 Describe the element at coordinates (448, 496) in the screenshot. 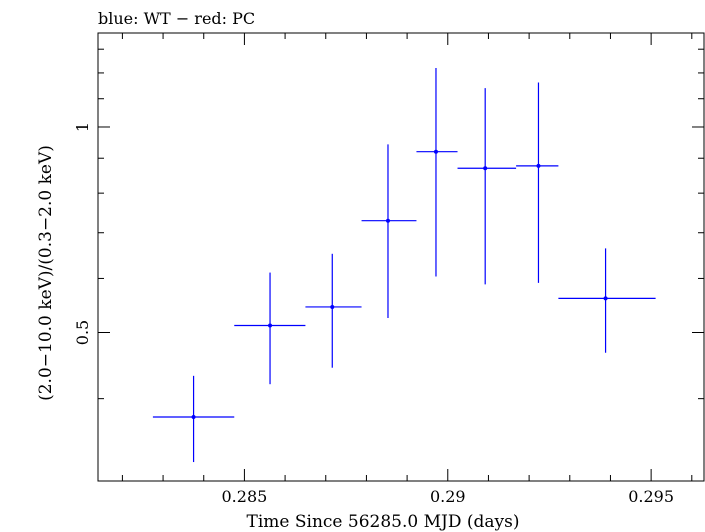

I see `x-tick-label: 0.29` at that location.